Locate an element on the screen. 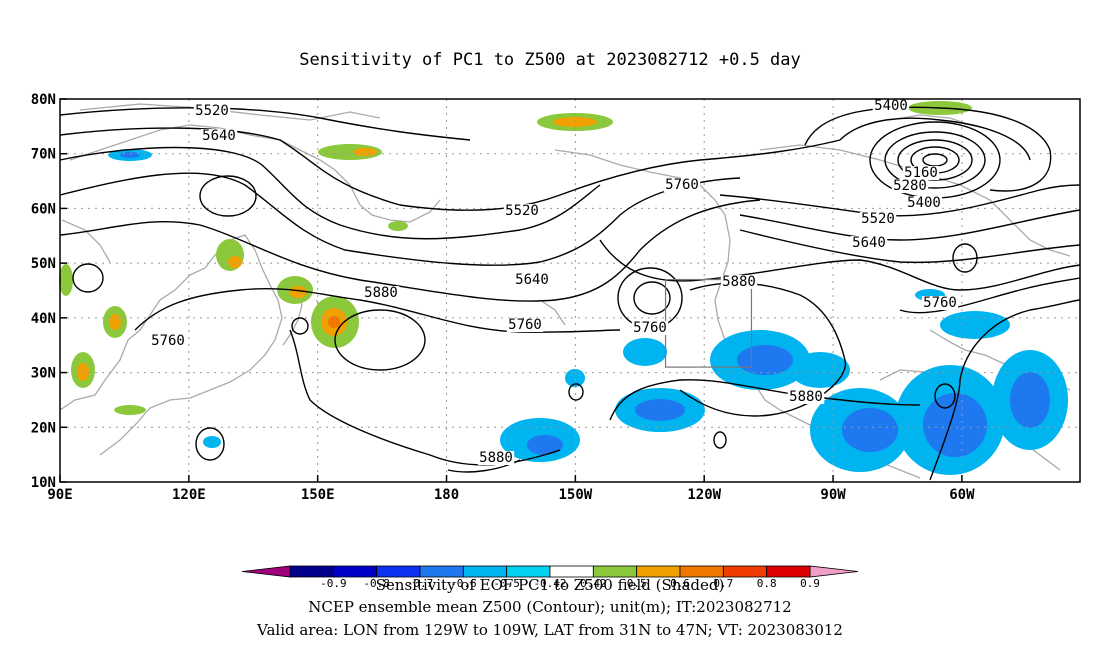 This screenshot has height=650, width=1100. positive-shading-peak is located at coordinates (334, 322).